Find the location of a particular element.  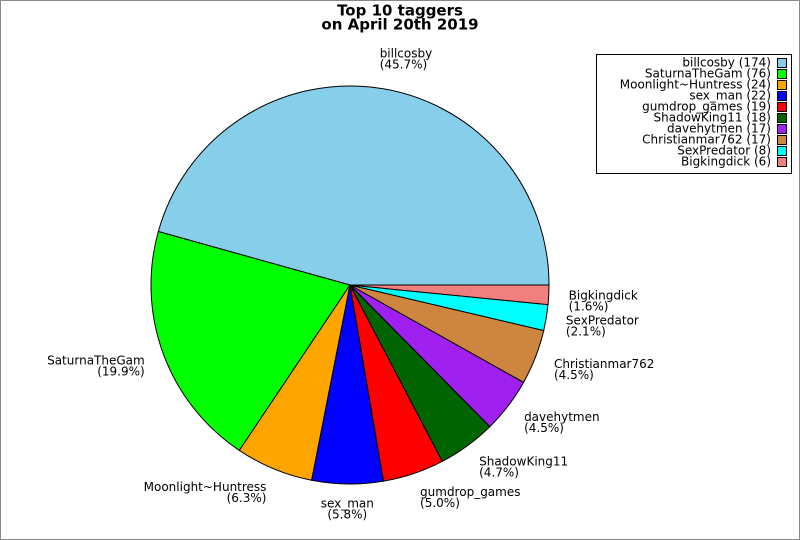

slice-percent: (2.1%) is located at coordinates (586, 331).